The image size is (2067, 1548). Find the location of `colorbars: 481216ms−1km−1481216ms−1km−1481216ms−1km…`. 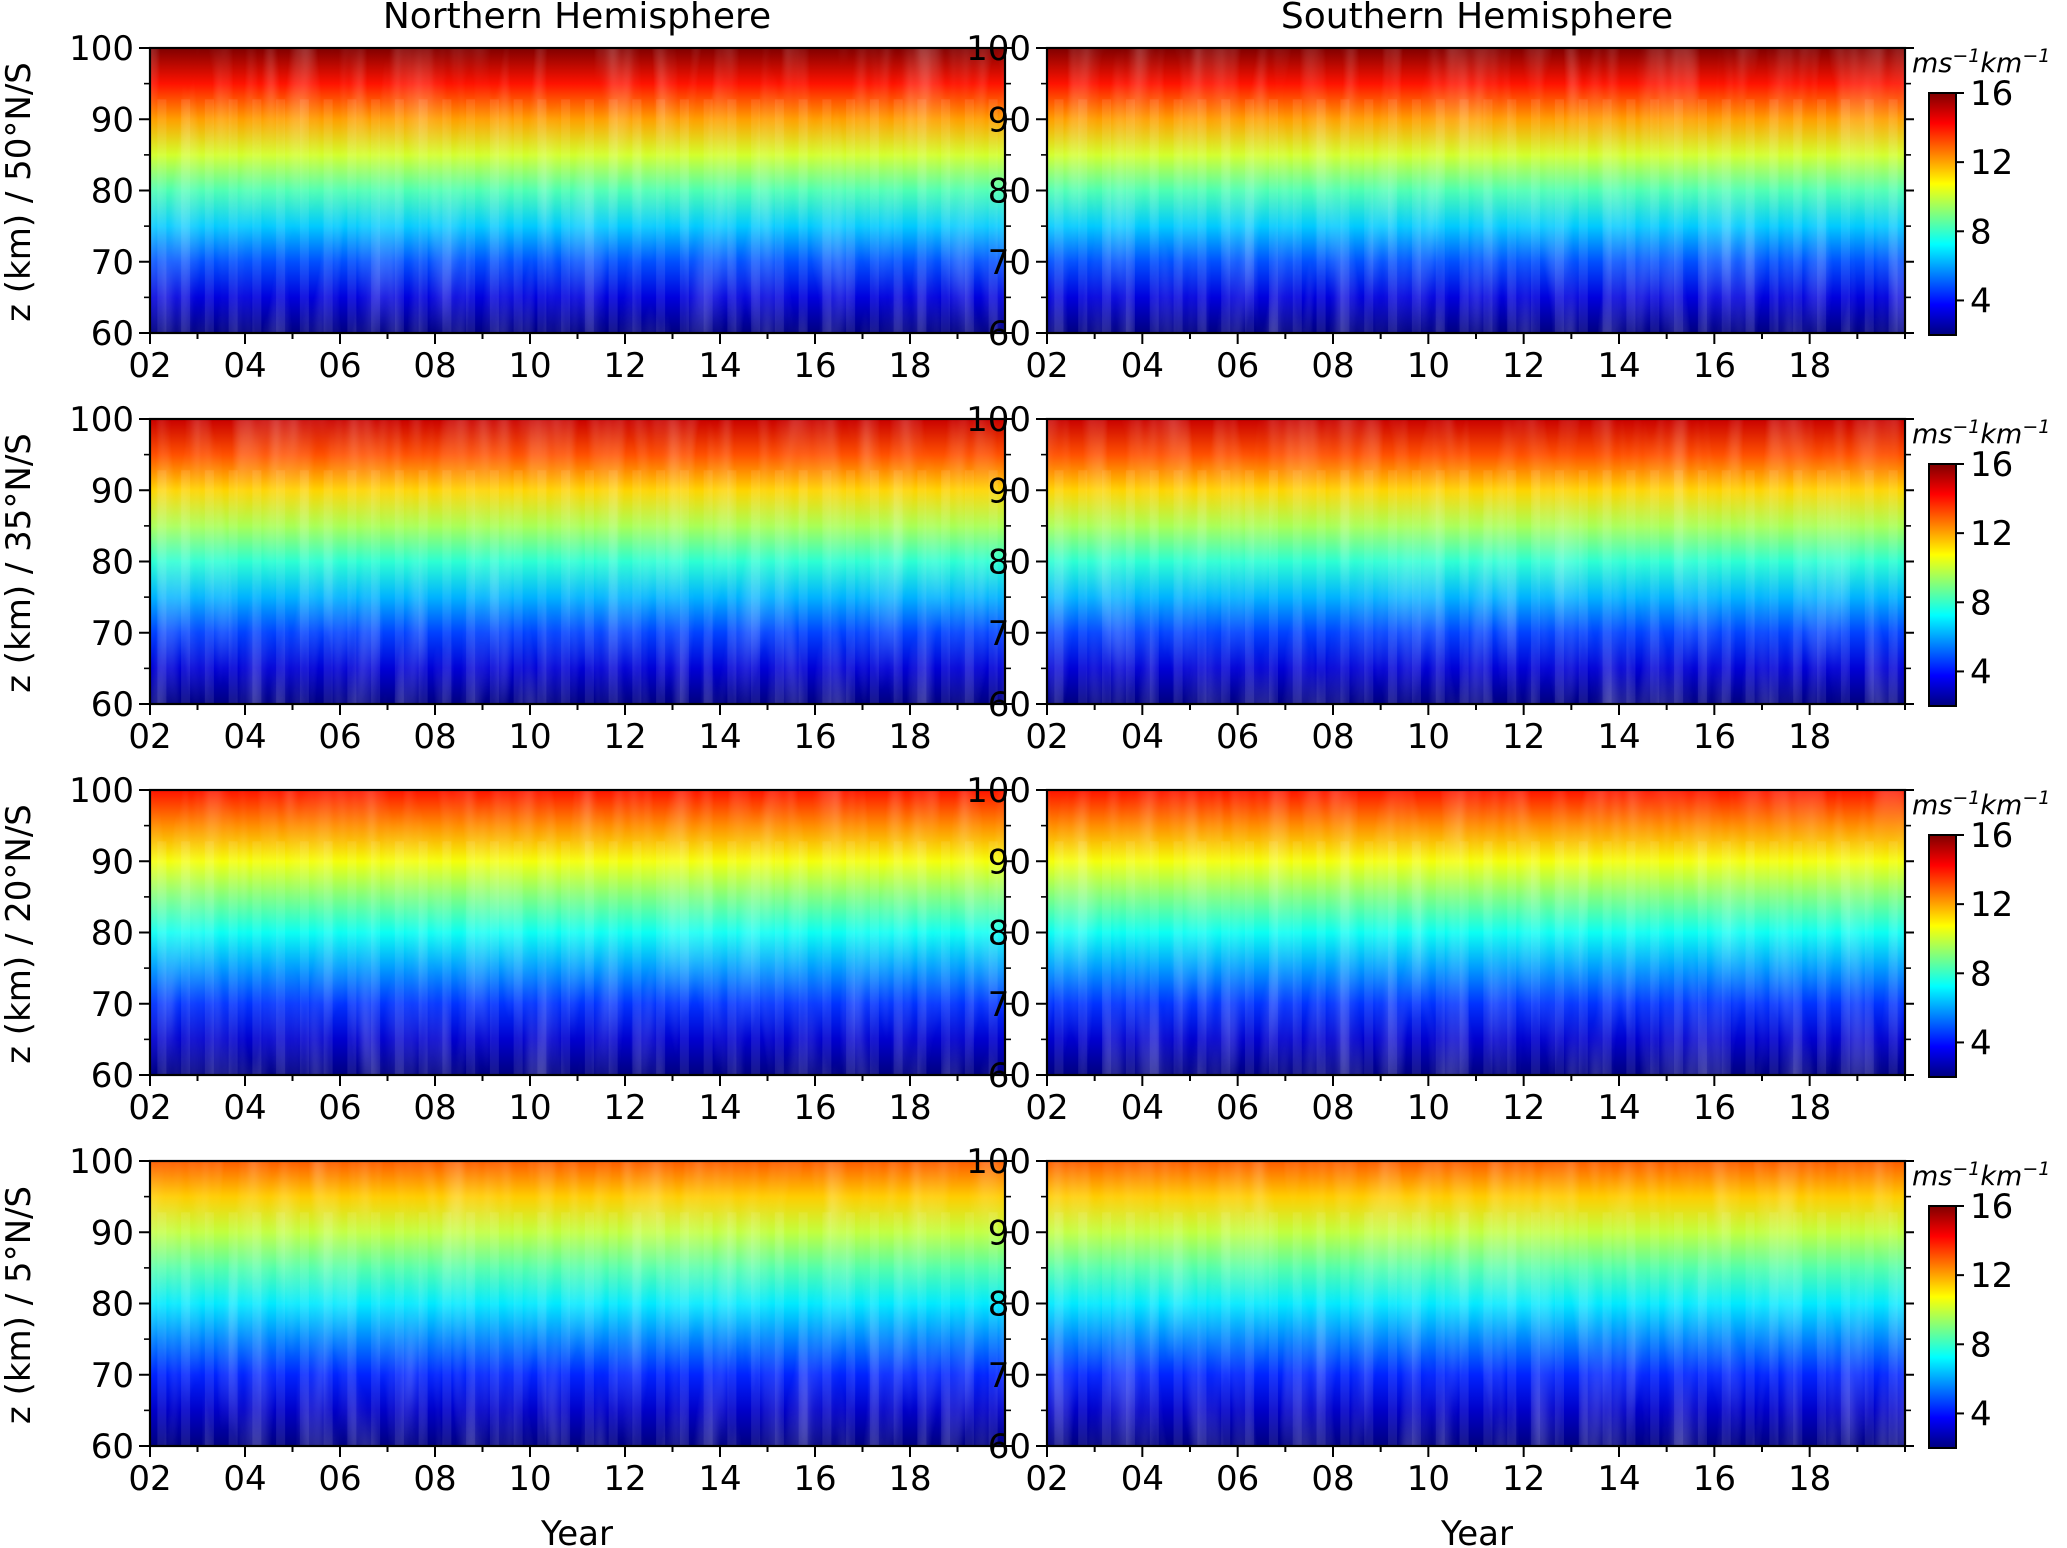

colorbars: 481216ms−1km−1481216ms−1km−1481216ms−1km… is located at coordinates (1981, 747).